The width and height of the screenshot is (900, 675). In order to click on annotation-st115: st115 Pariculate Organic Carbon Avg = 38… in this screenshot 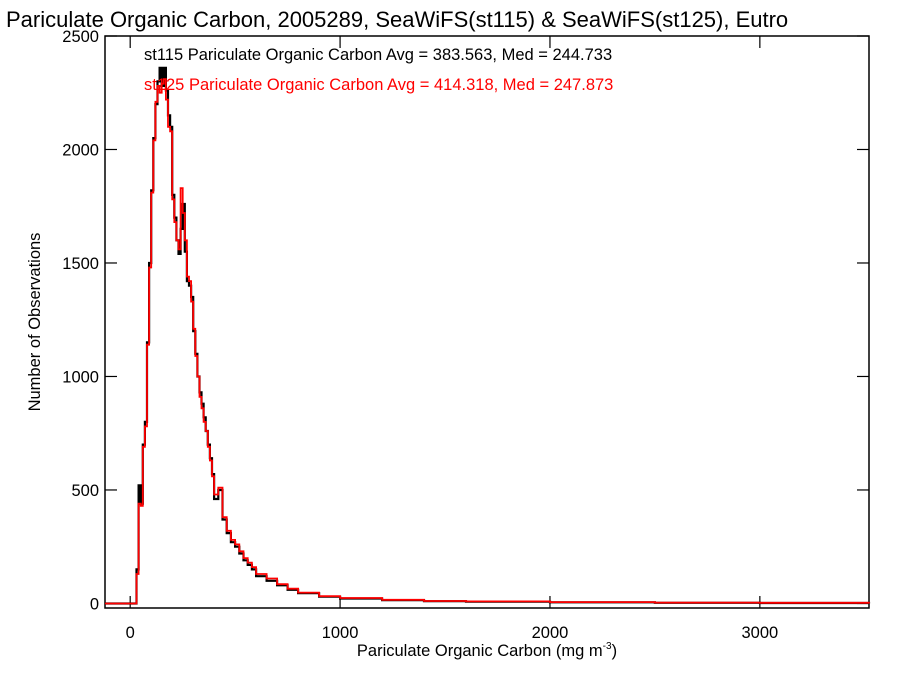, I will do `click(378, 55)`.